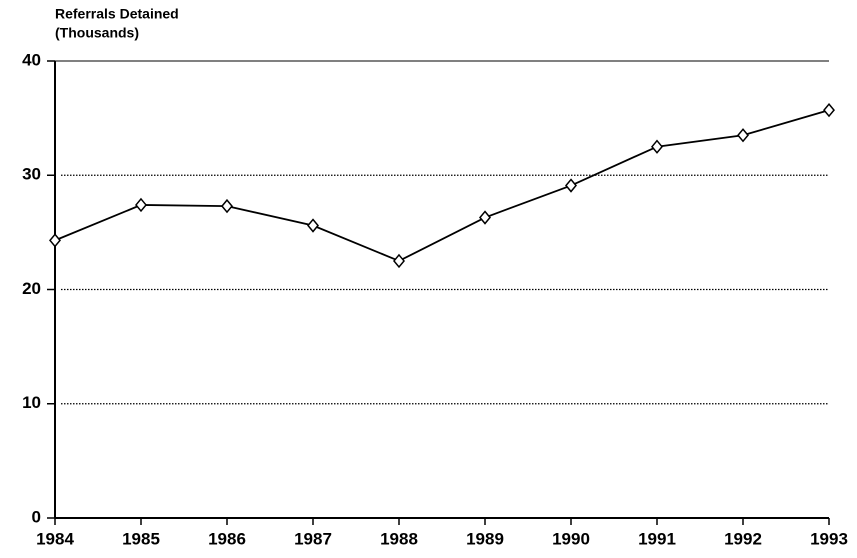 The height and width of the screenshot is (558, 857). I want to click on x-tick-label: 1985, so click(141, 538).